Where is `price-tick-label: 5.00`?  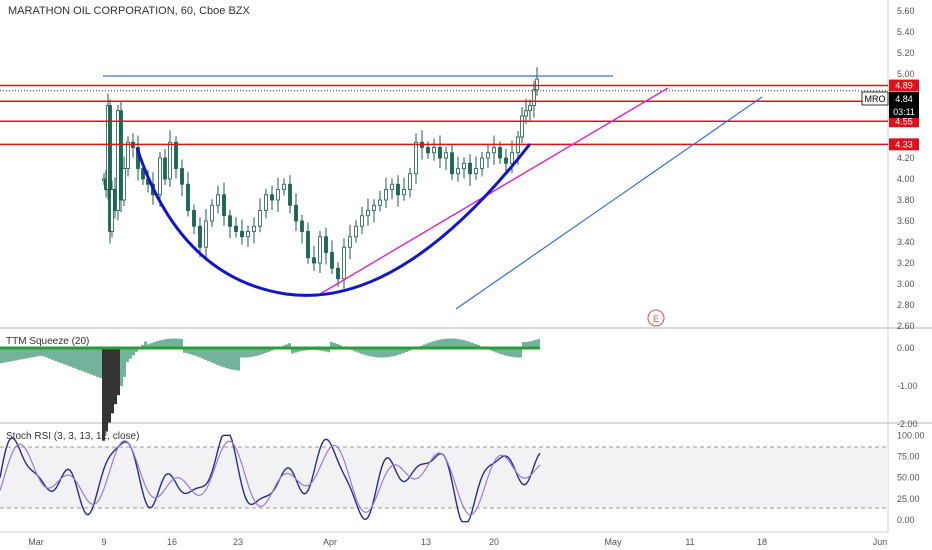
price-tick-label: 5.00 is located at coordinates (906, 74).